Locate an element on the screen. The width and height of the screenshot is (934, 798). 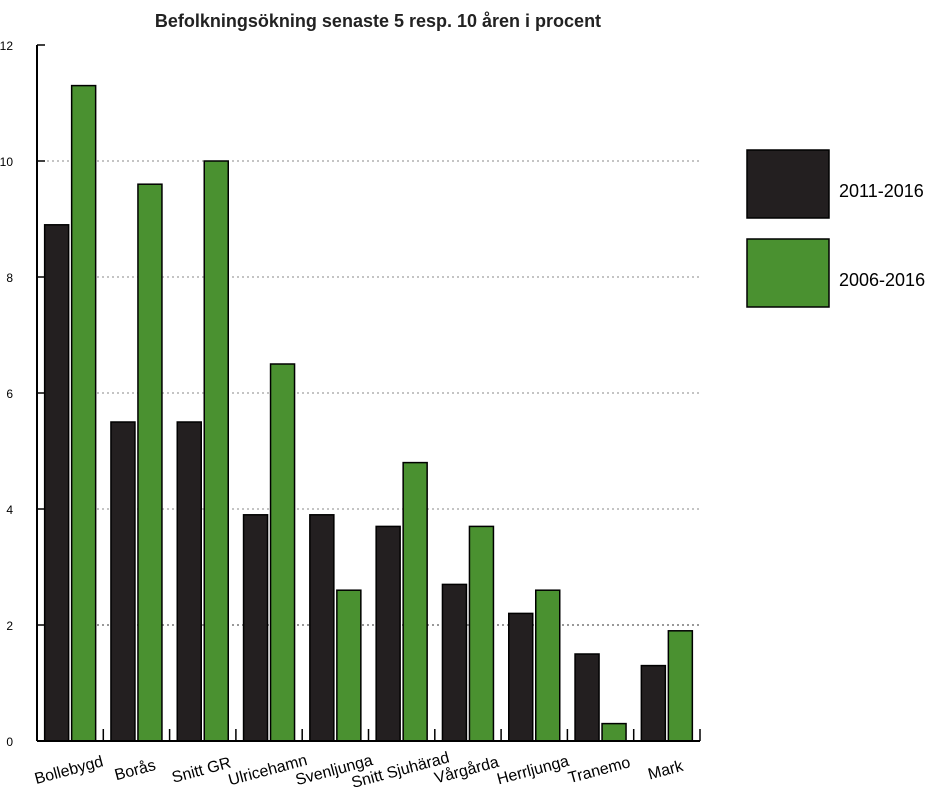
bar-2006-2016-Borås is located at coordinates (150, 462).